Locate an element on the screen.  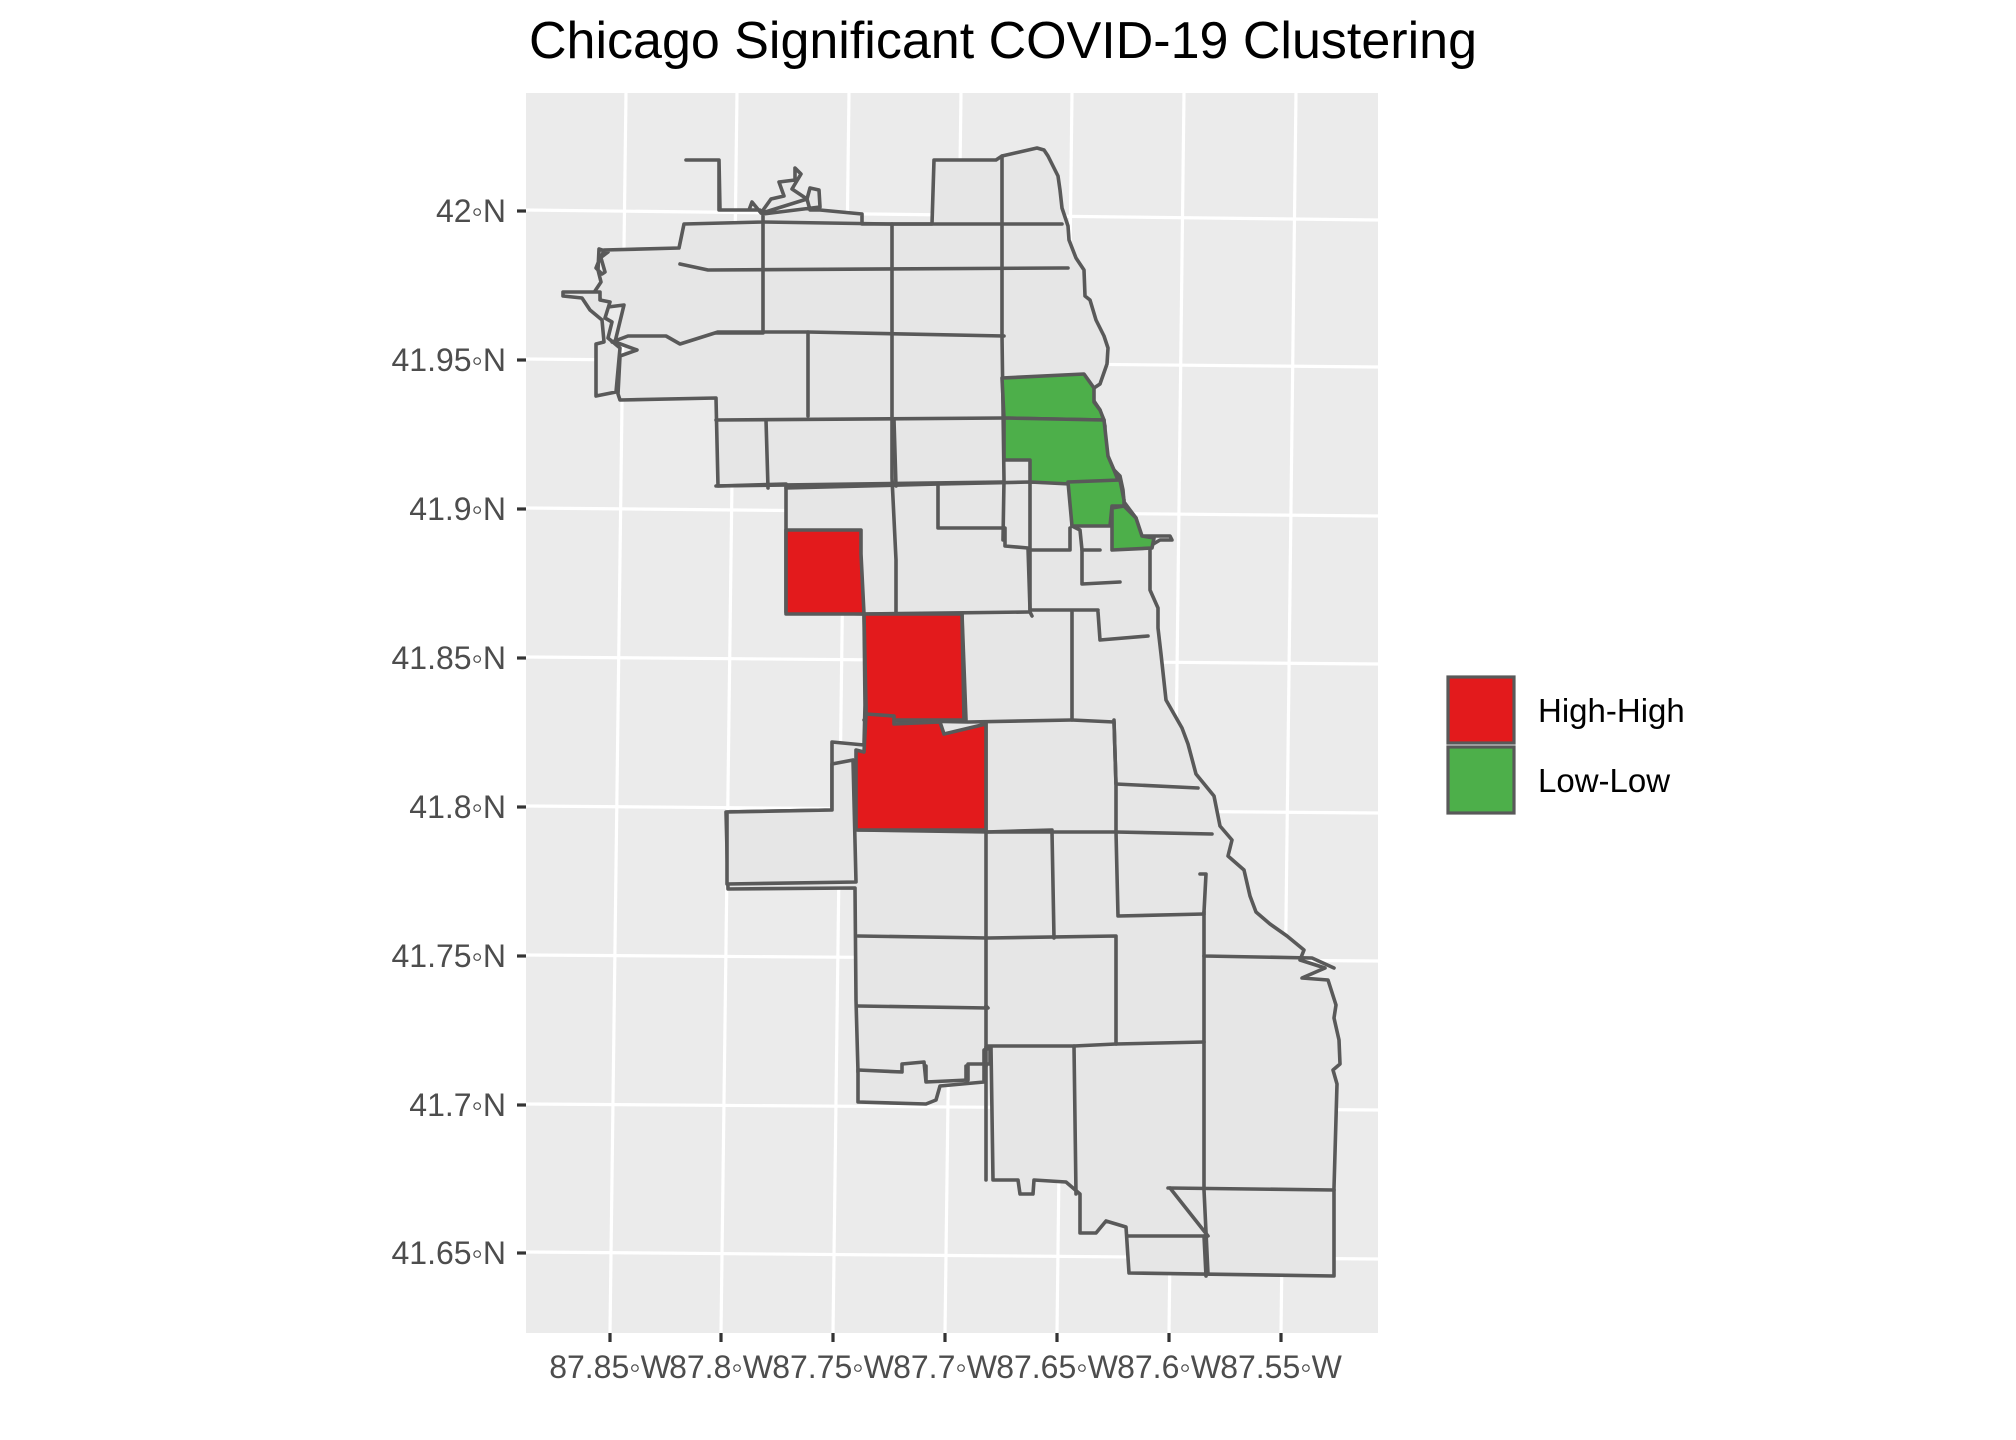
x-tick-label: 87.55◦W is located at coordinates (1281, 1367).